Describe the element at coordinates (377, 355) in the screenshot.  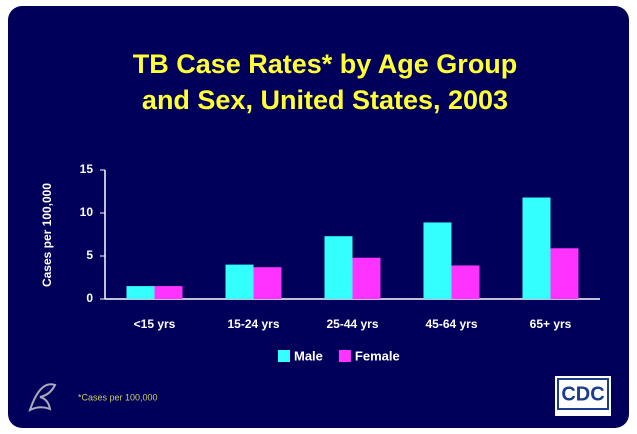
I see `legend-label: Female` at that location.